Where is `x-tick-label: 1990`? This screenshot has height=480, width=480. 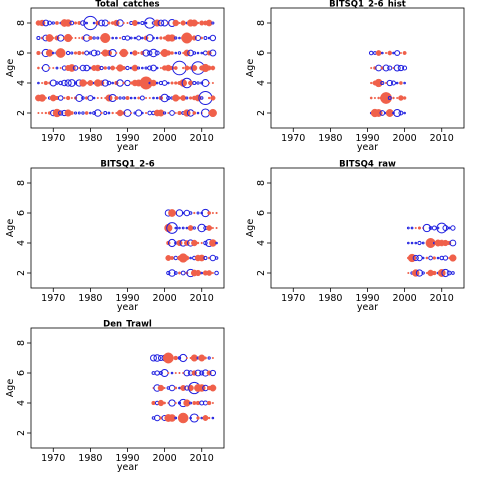
x-tick-label: 1990 is located at coordinates (367, 138).